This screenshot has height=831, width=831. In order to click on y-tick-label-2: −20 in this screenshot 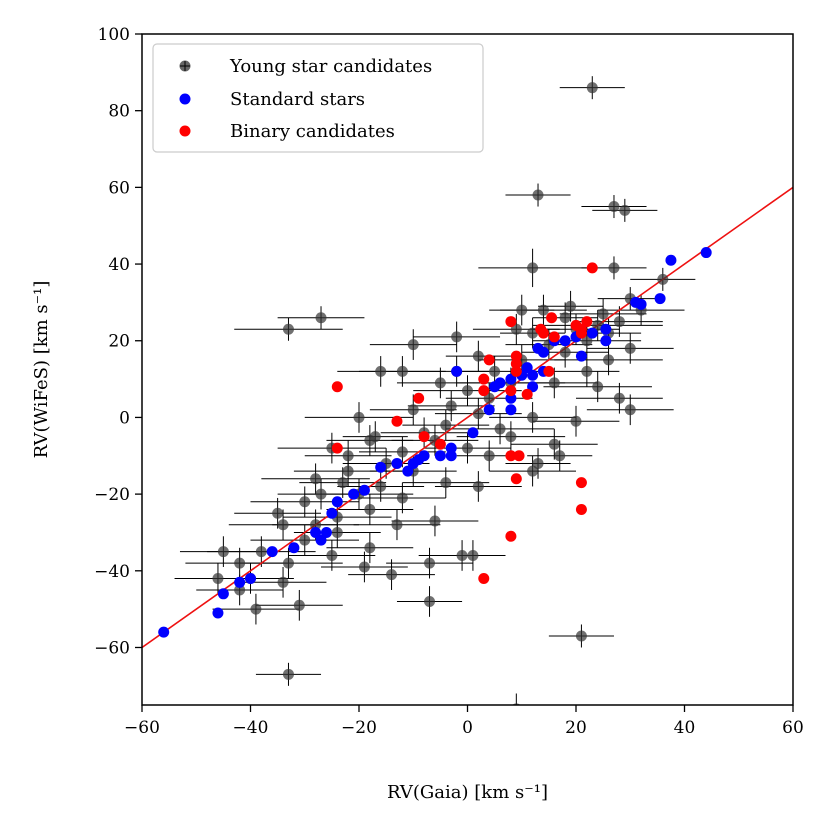, I will do `click(112, 495)`.